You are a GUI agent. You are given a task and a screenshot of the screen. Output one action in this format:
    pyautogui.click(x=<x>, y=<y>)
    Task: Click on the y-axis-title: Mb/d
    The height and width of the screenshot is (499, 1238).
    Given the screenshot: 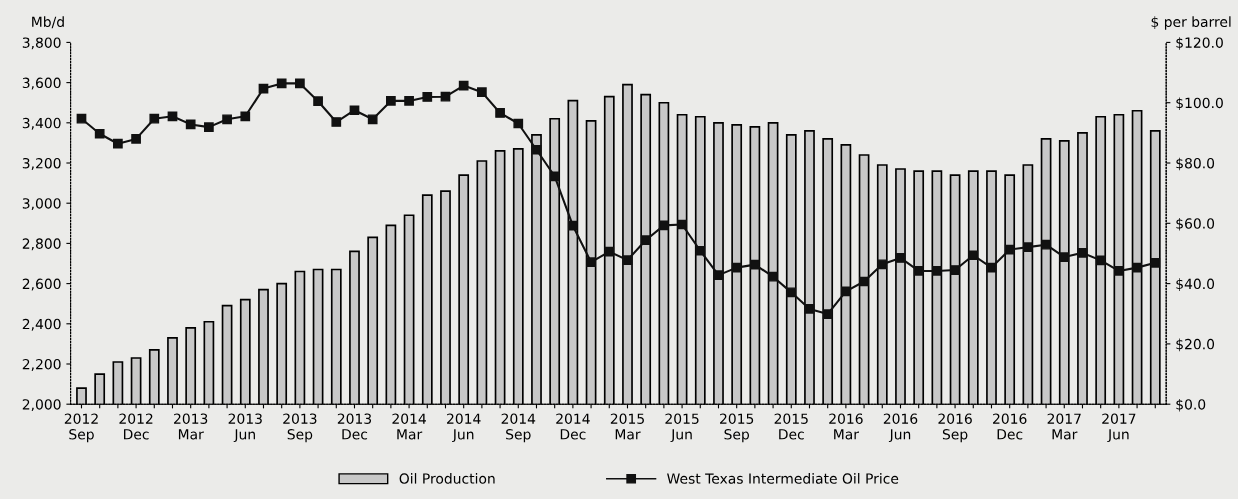 What is the action you would take?
    pyautogui.click(x=48, y=22)
    